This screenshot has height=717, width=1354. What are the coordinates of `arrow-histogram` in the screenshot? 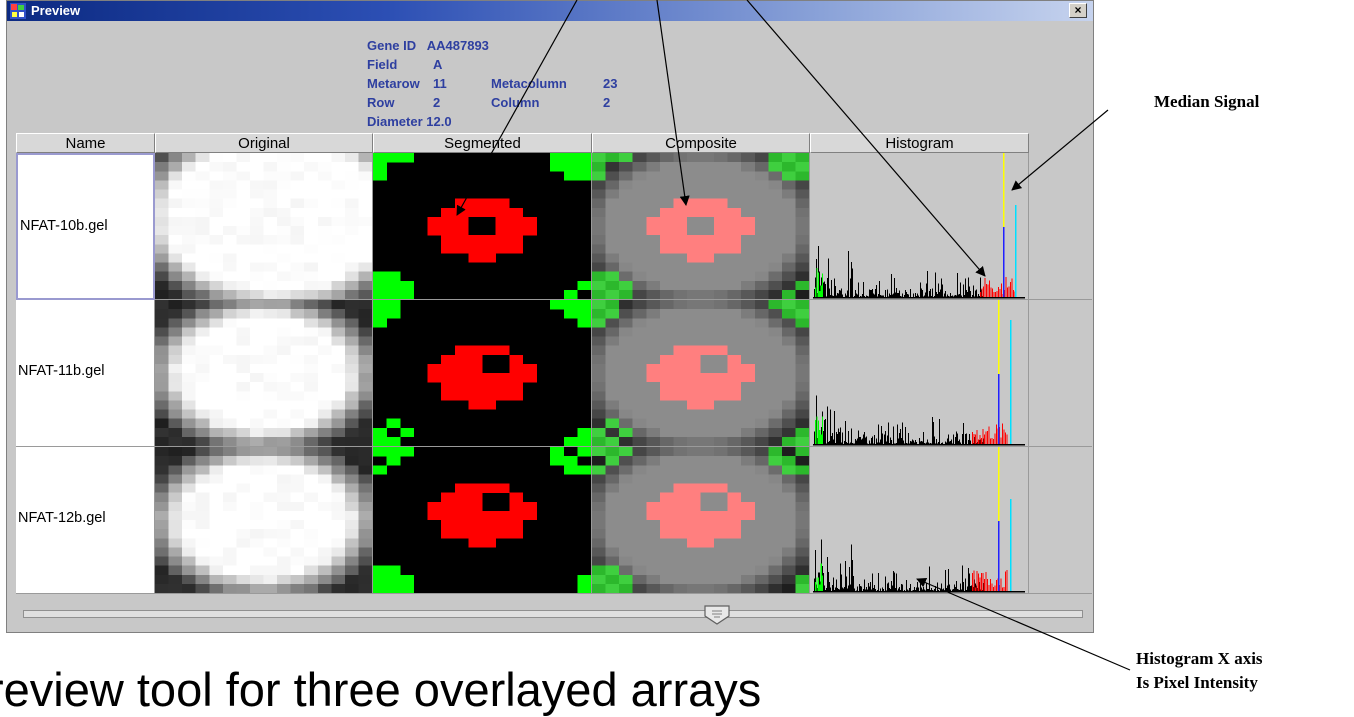 It's located at (866, 138).